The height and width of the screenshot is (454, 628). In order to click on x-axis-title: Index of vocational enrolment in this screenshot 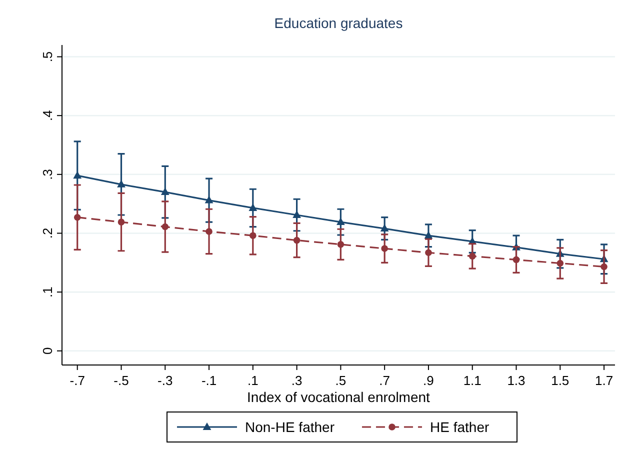, I will do `click(338, 397)`.